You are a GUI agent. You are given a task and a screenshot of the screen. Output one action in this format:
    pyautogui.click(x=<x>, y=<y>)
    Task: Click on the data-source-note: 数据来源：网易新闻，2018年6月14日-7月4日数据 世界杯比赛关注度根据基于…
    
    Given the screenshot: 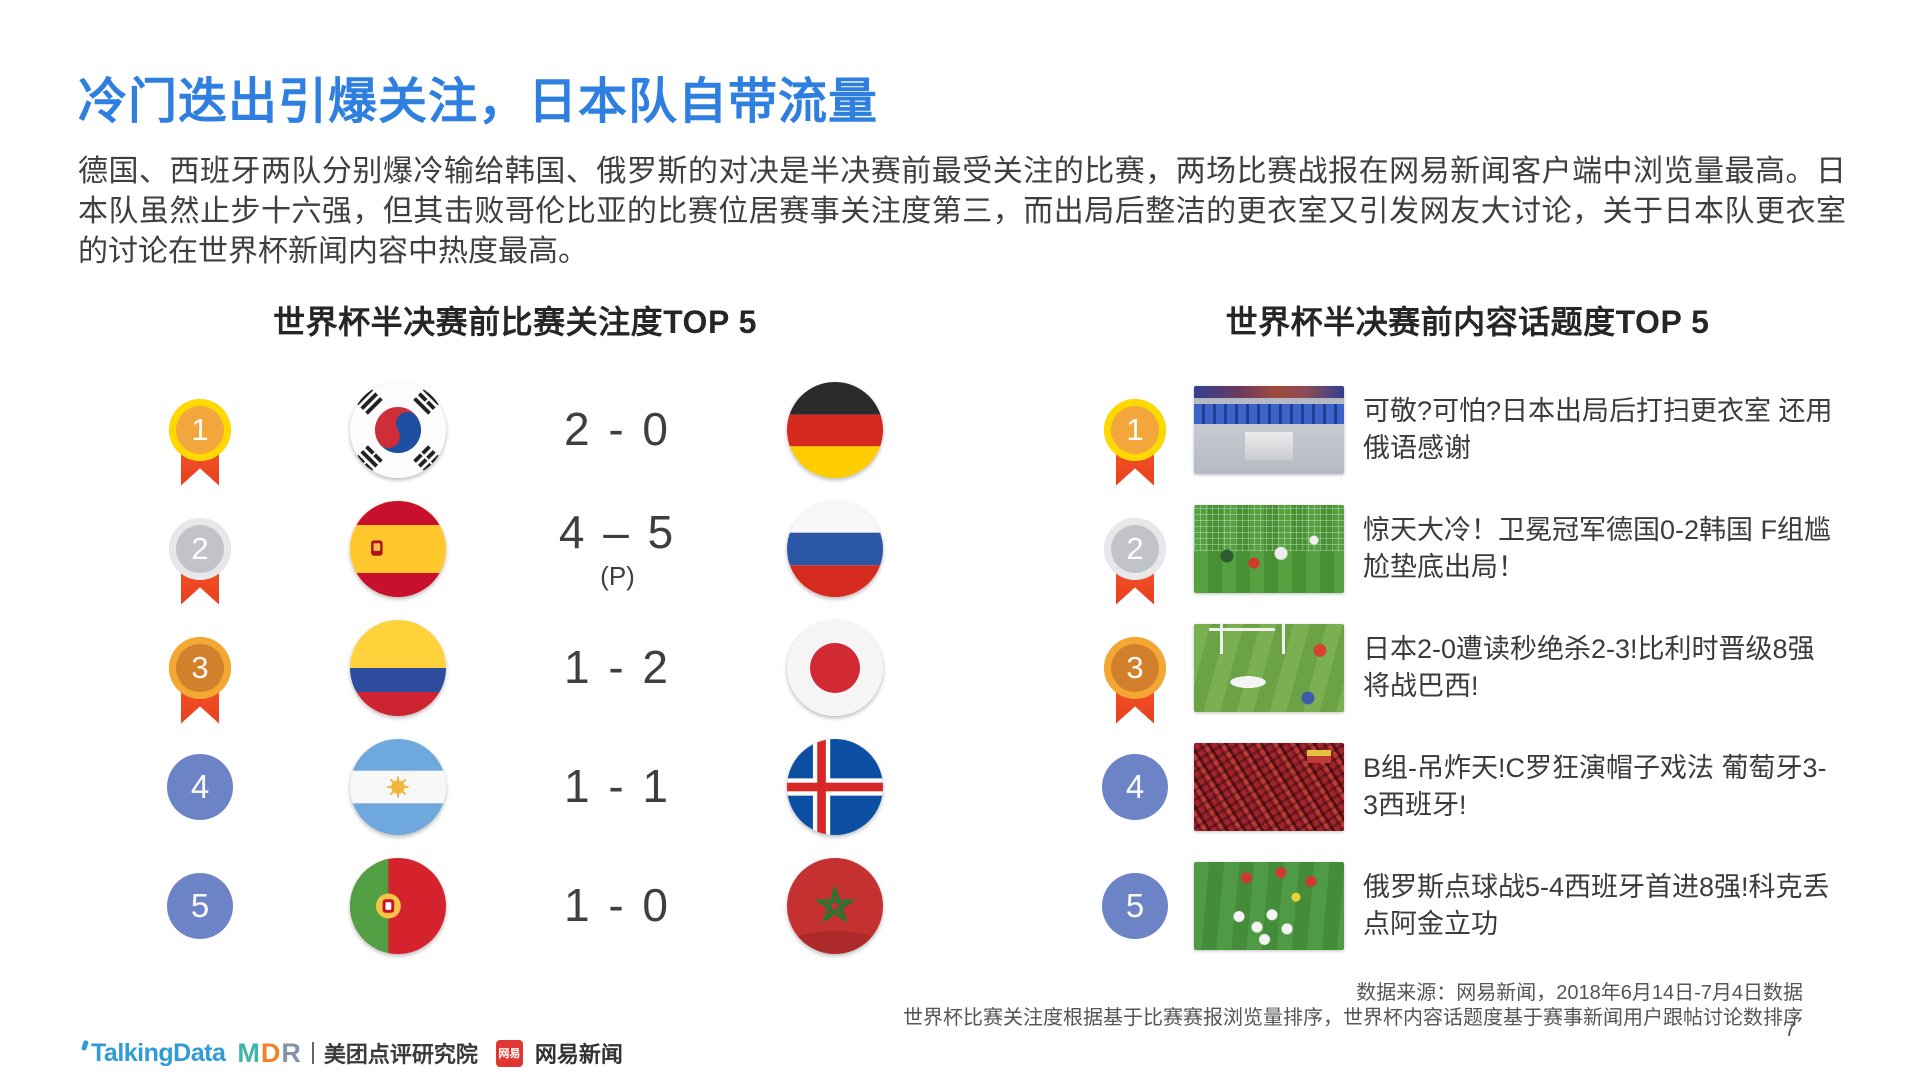 What is the action you would take?
    pyautogui.click(x=1353, y=1006)
    